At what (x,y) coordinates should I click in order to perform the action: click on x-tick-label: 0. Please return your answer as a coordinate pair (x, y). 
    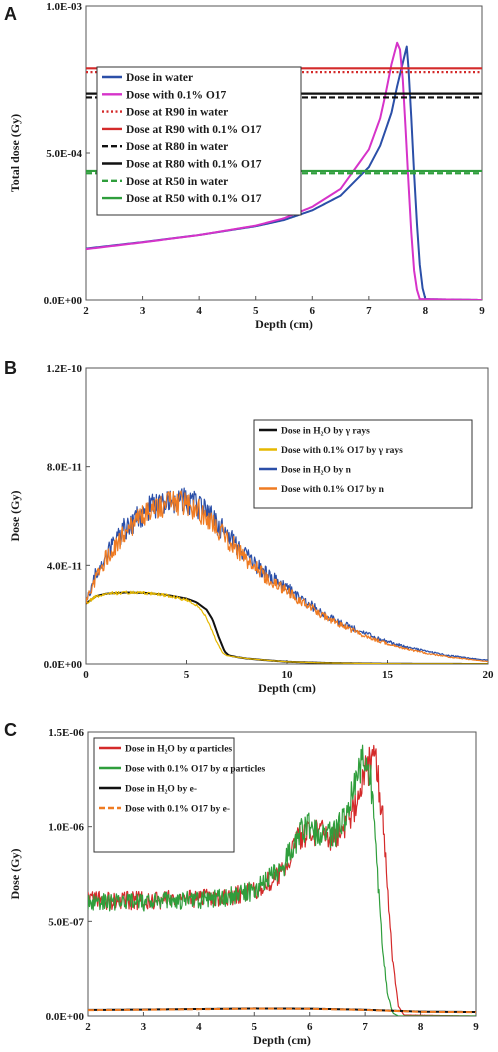
    Looking at the image, I should click on (86, 675).